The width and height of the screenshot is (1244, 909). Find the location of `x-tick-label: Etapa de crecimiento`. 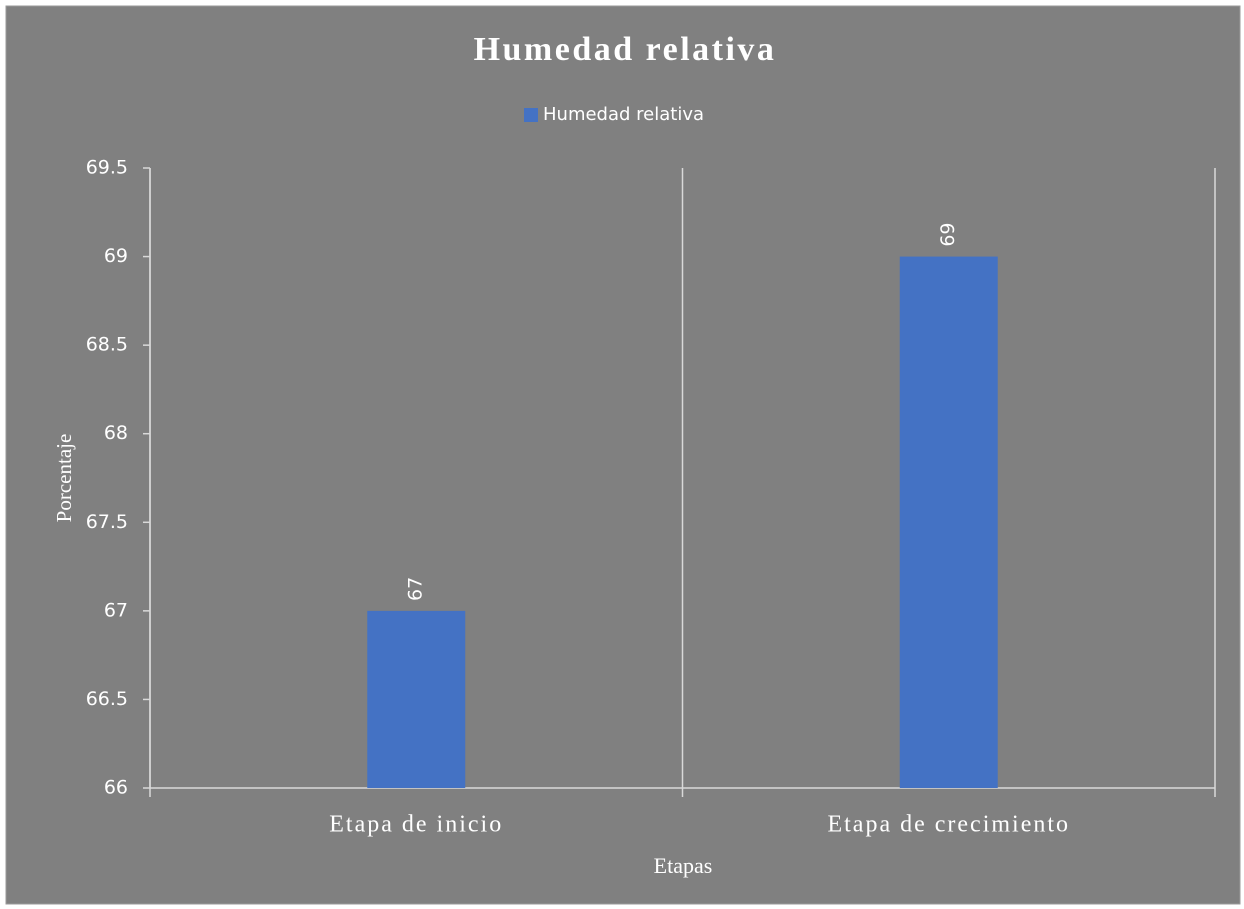

x-tick-label: Etapa de crecimiento is located at coordinates (948, 825).